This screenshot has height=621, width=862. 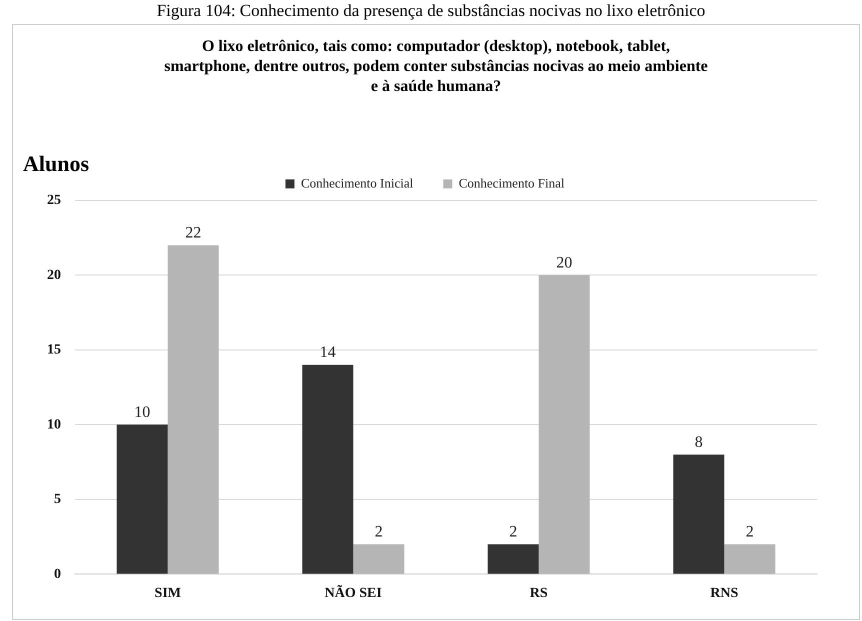 What do you see at coordinates (142, 412) in the screenshot?
I see `data-label: 10` at bounding box center [142, 412].